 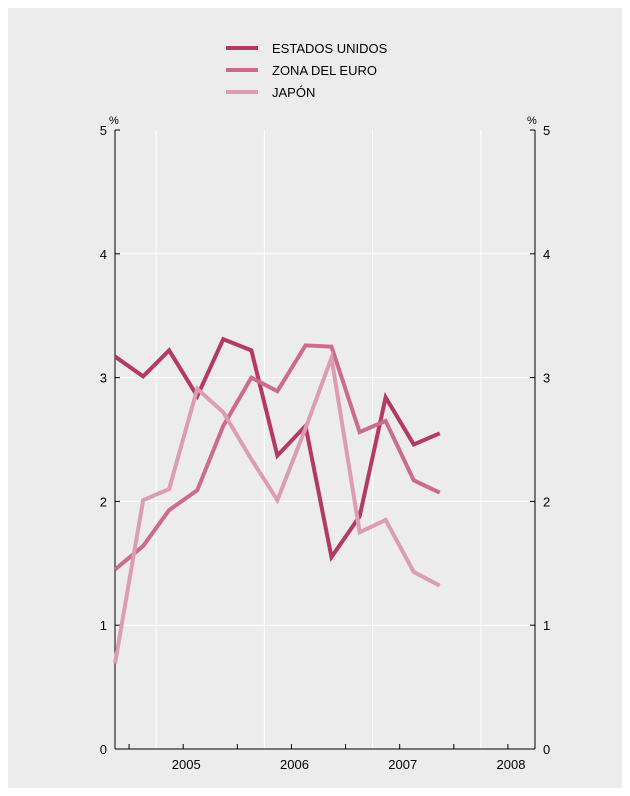 What do you see at coordinates (330, 48) in the screenshot?
I see `legend-label-0: ESTADOS UNIDOS` at bounding box center [330, 48].